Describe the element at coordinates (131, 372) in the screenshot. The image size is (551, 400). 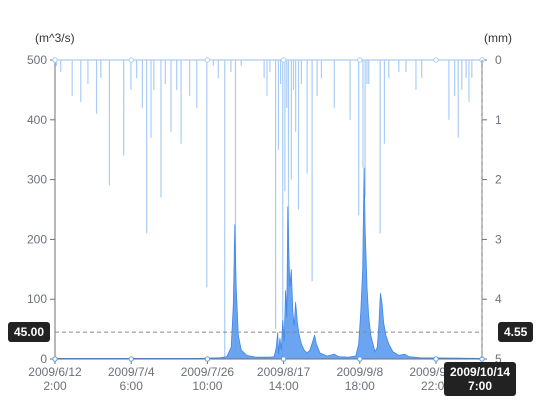
I see `x-axis-tick-label-date: 2009/7/4` at that location.